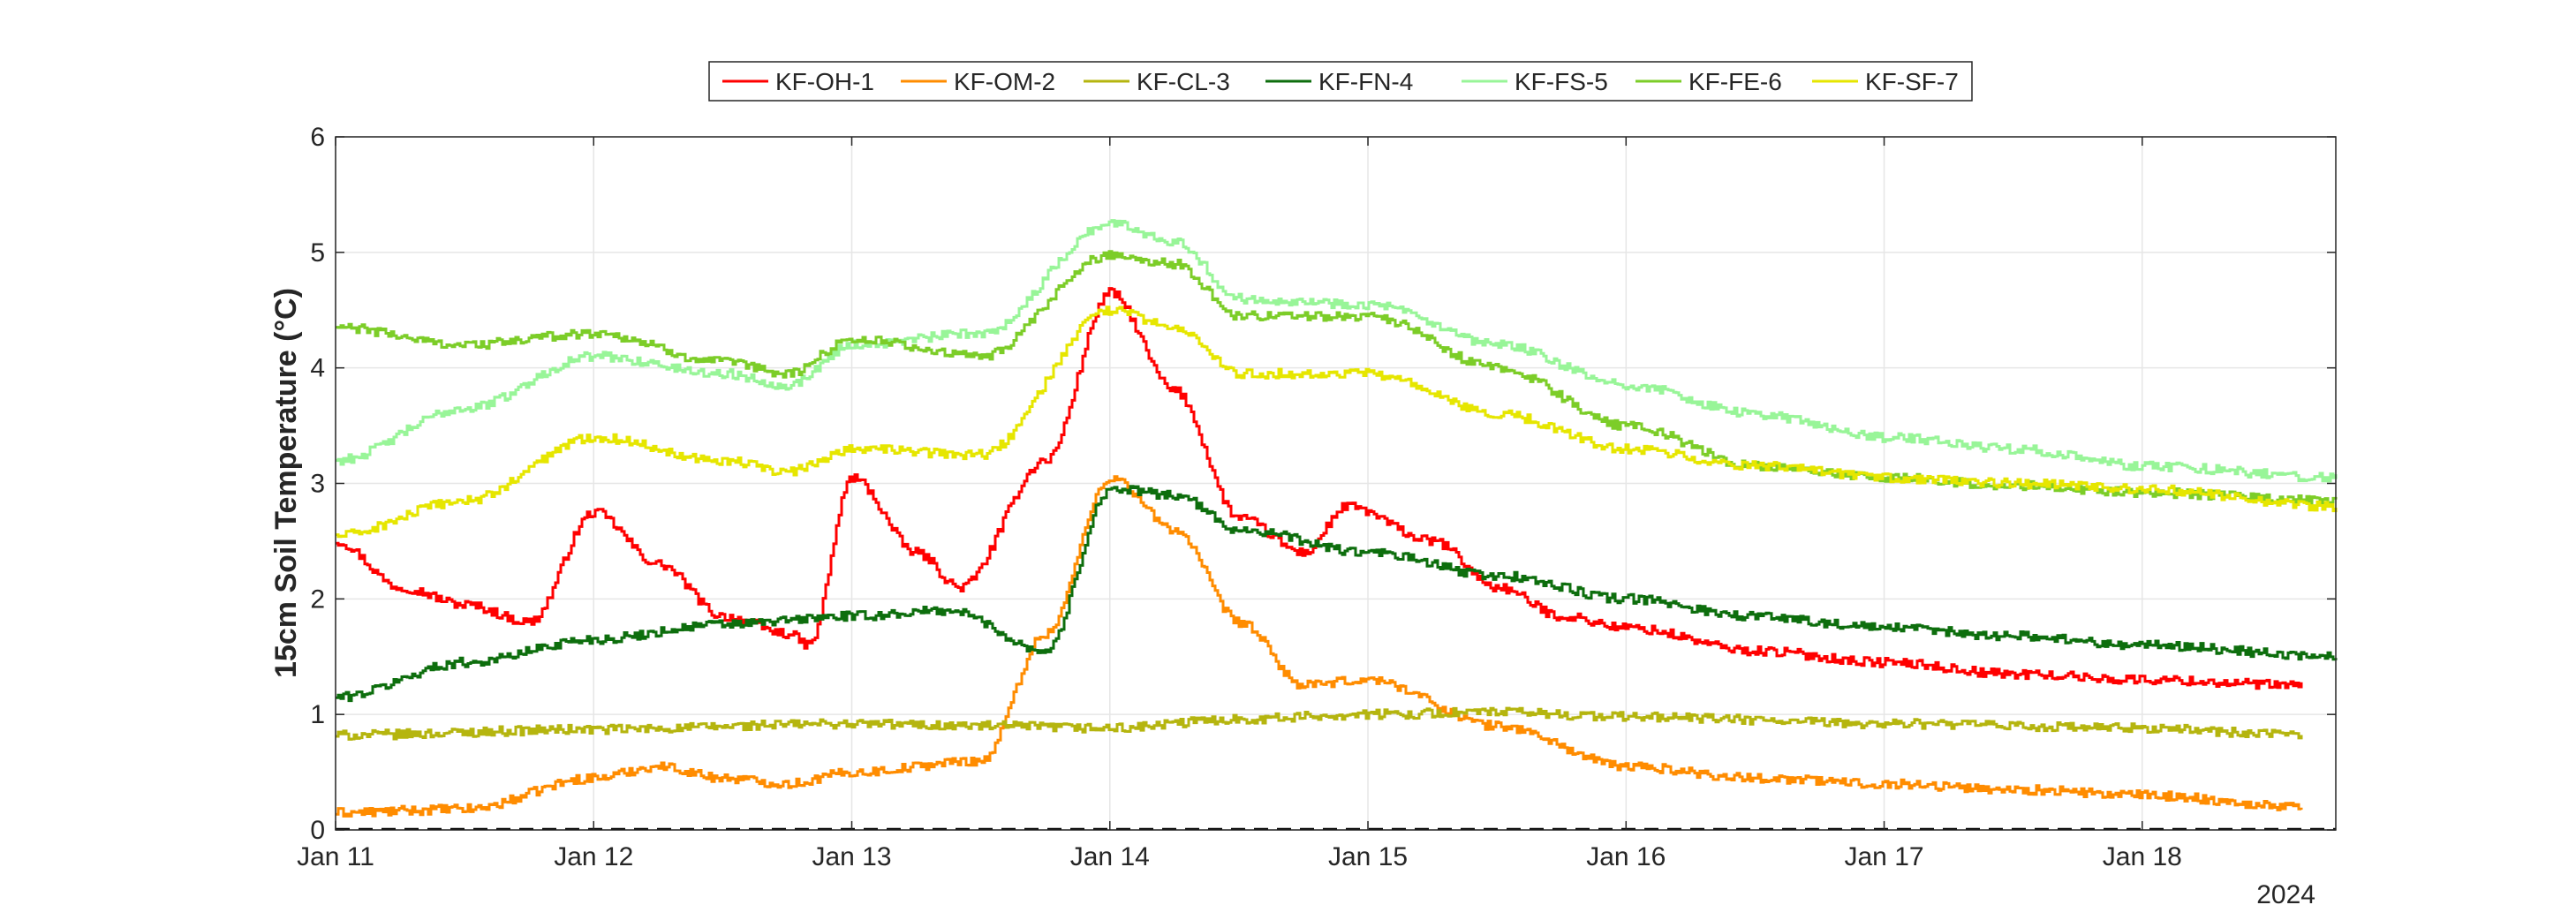 The height and width of the screenshot is (920, 2576). Describe the element at coordinates (594, 856) in the screenshot. I see `x-tick-label: Jan 12` at that location.